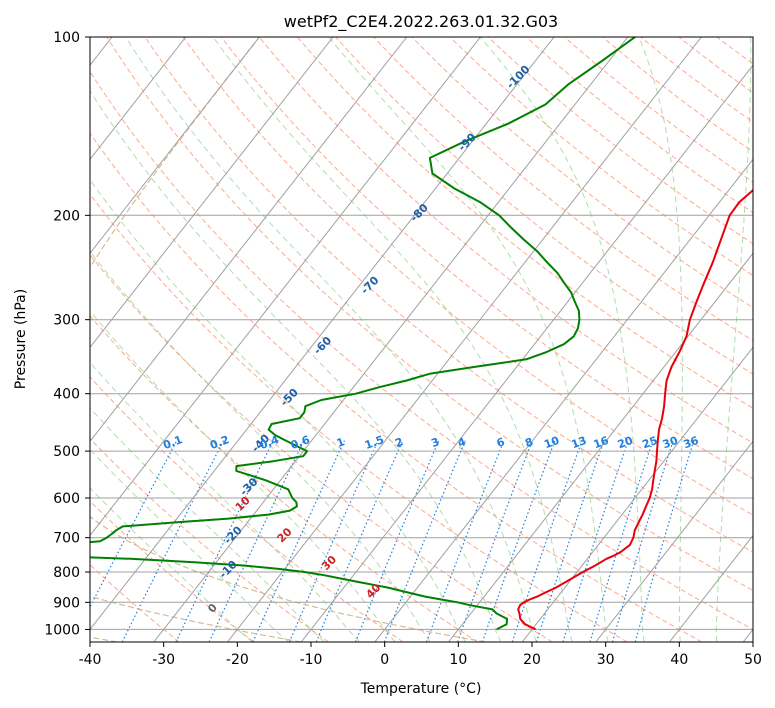  I want to click on y-tick-label: 100, so click(66, 38).